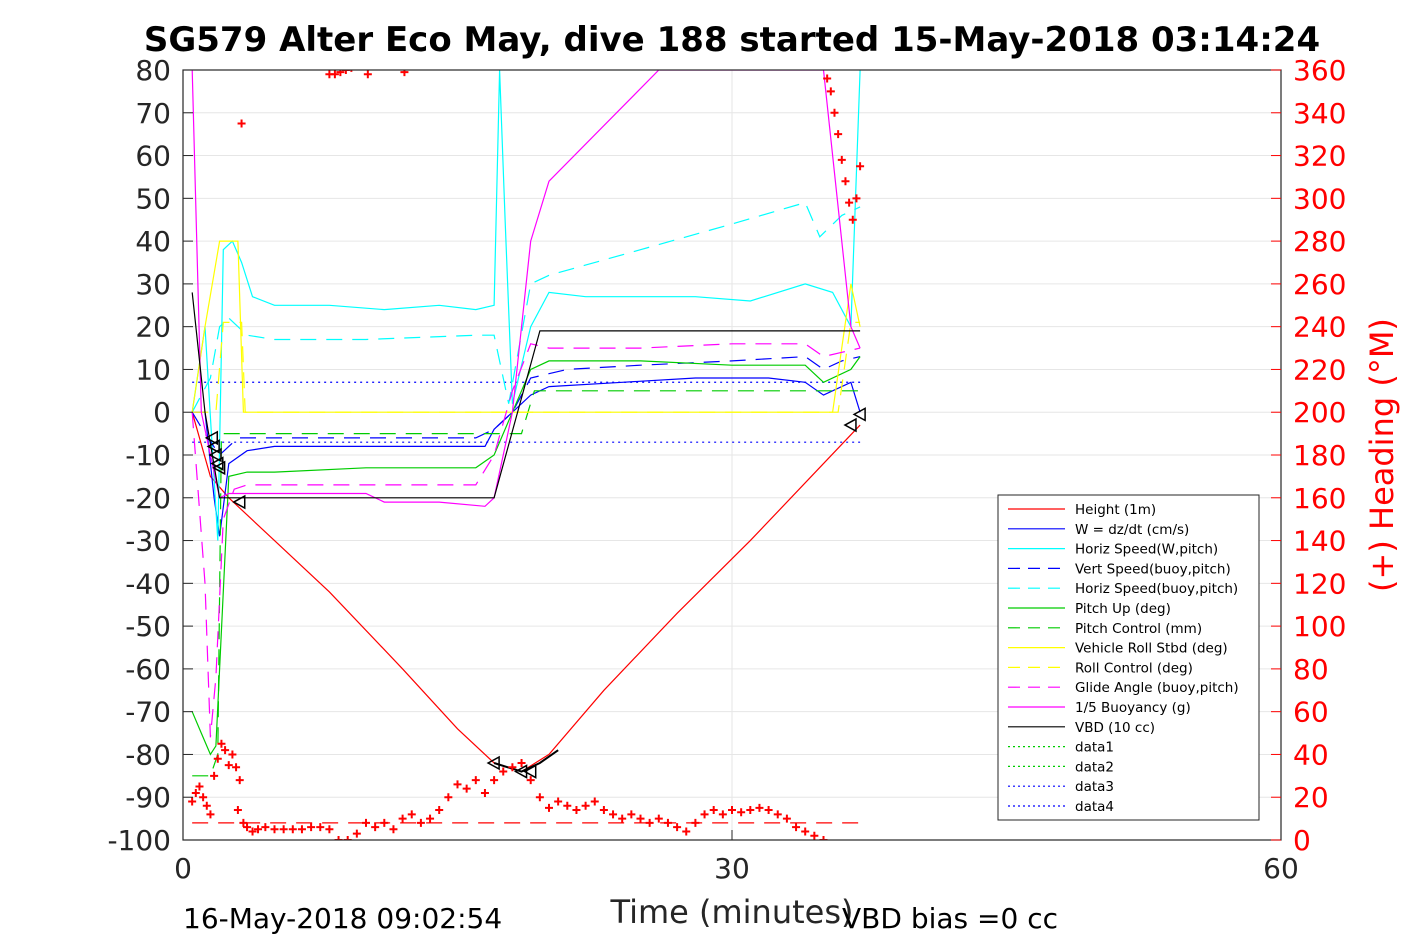 This screenshot has width=1417, height=945. What do you see at coordinates (1319, 369) in the screenshot?
I see `y2-tick-label: 220` at bounding box center [1319, 369].